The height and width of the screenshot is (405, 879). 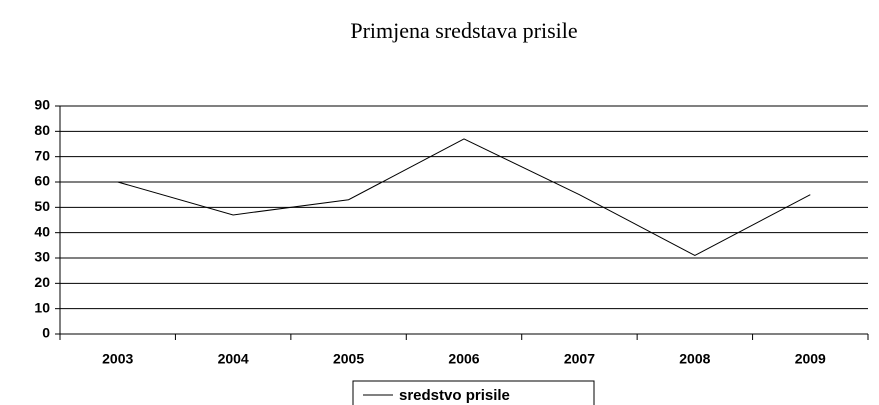 What do you see at coordinates (42, 130) in the screenshot?
I see `y-tick-label: 80` at bounding box center [42, 130].